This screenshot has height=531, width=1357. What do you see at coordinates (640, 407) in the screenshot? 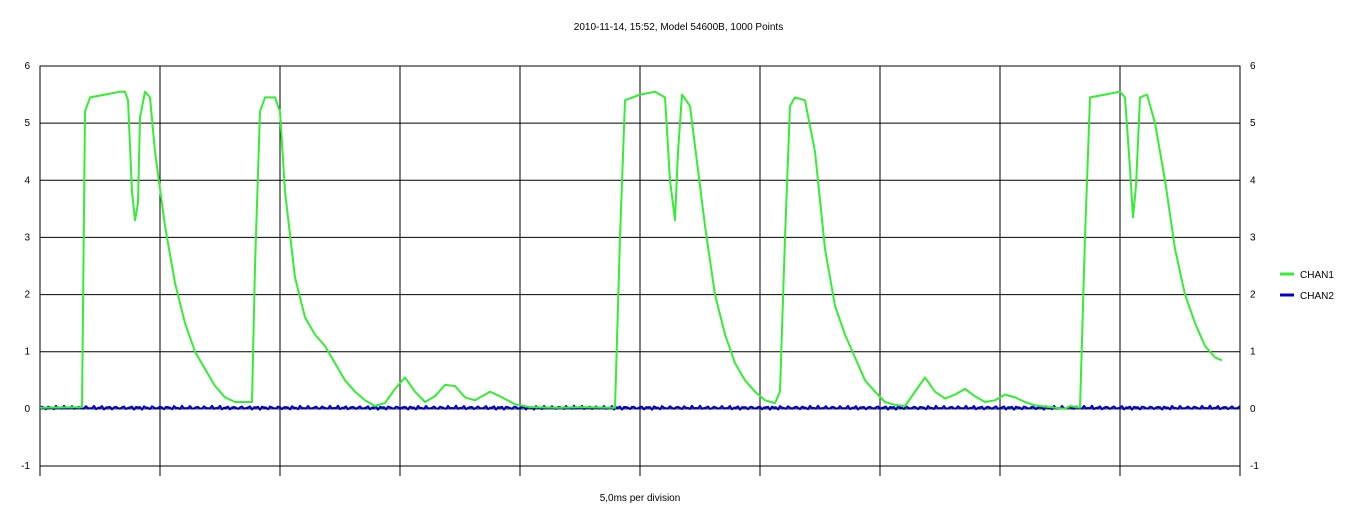
I see `series-line-chan2` at bounding box center [640, 407].